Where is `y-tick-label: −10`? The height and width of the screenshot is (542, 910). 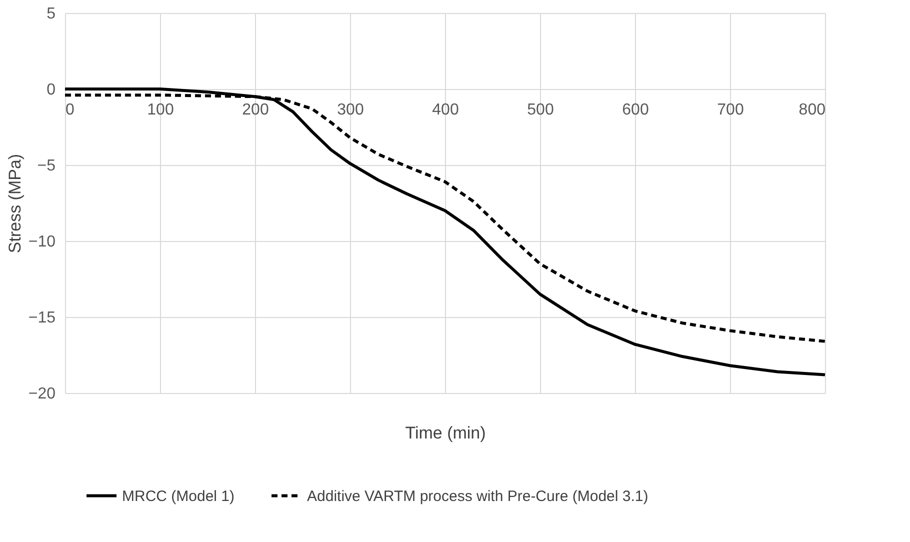
y-tick-label: −10 is located at coordinates (42, 242).